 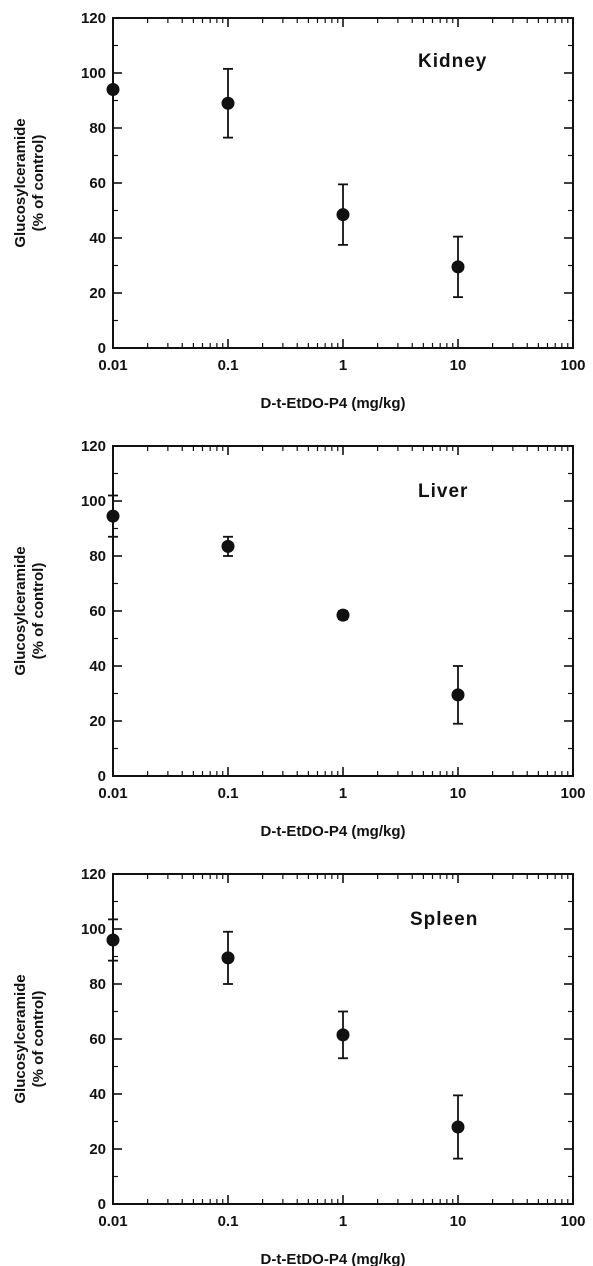 I want to click on panel-label-spleen: Spleen, so click(x=444, y=919).